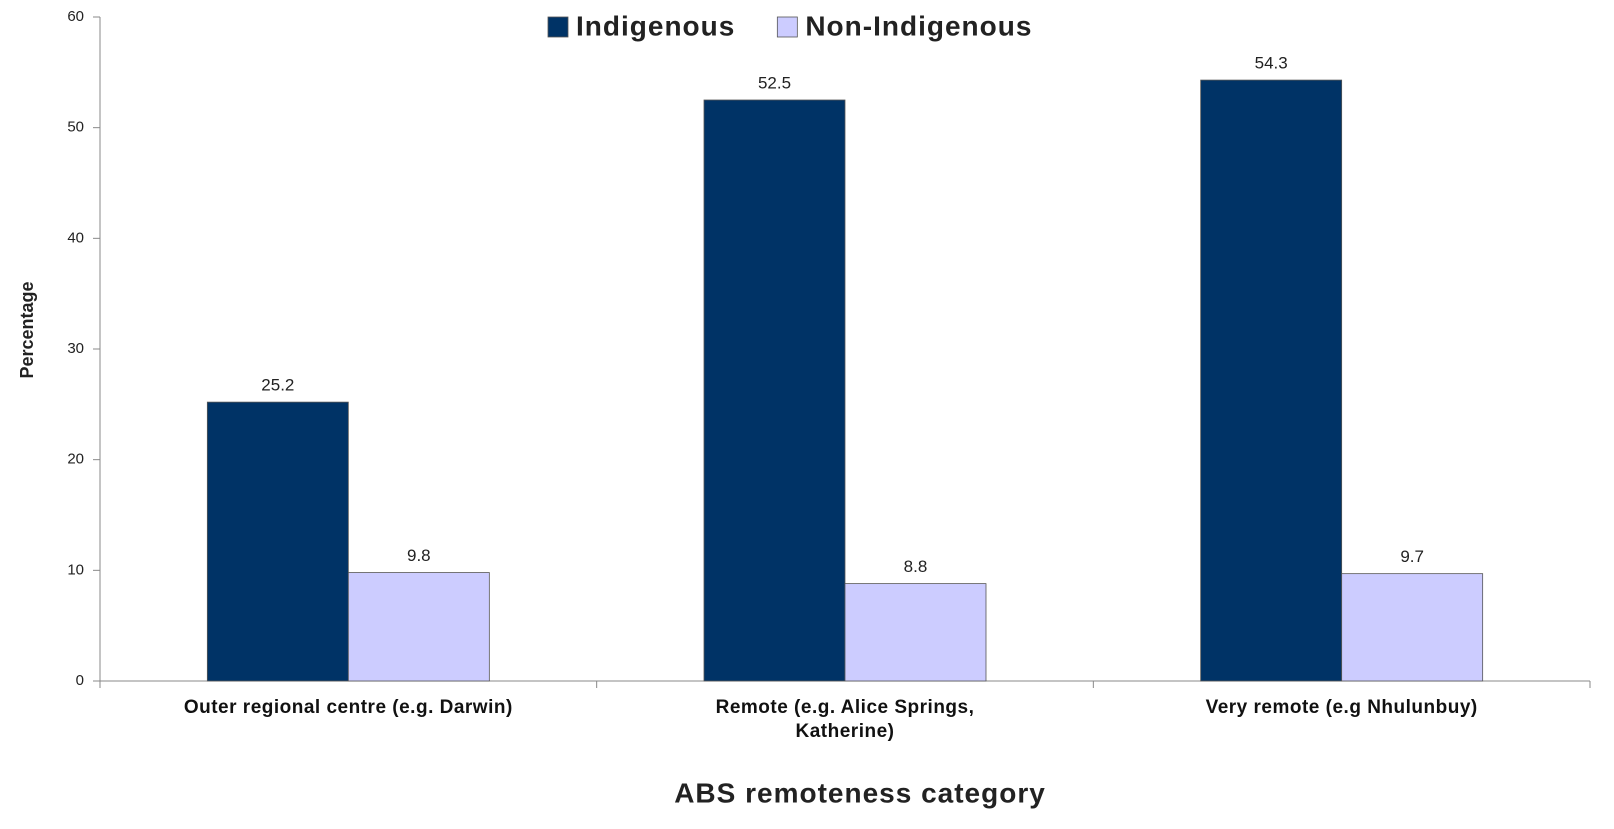  I want to click on x-tick-label: Very remote (e.g Nhulunbuy), so click(1341, 707).